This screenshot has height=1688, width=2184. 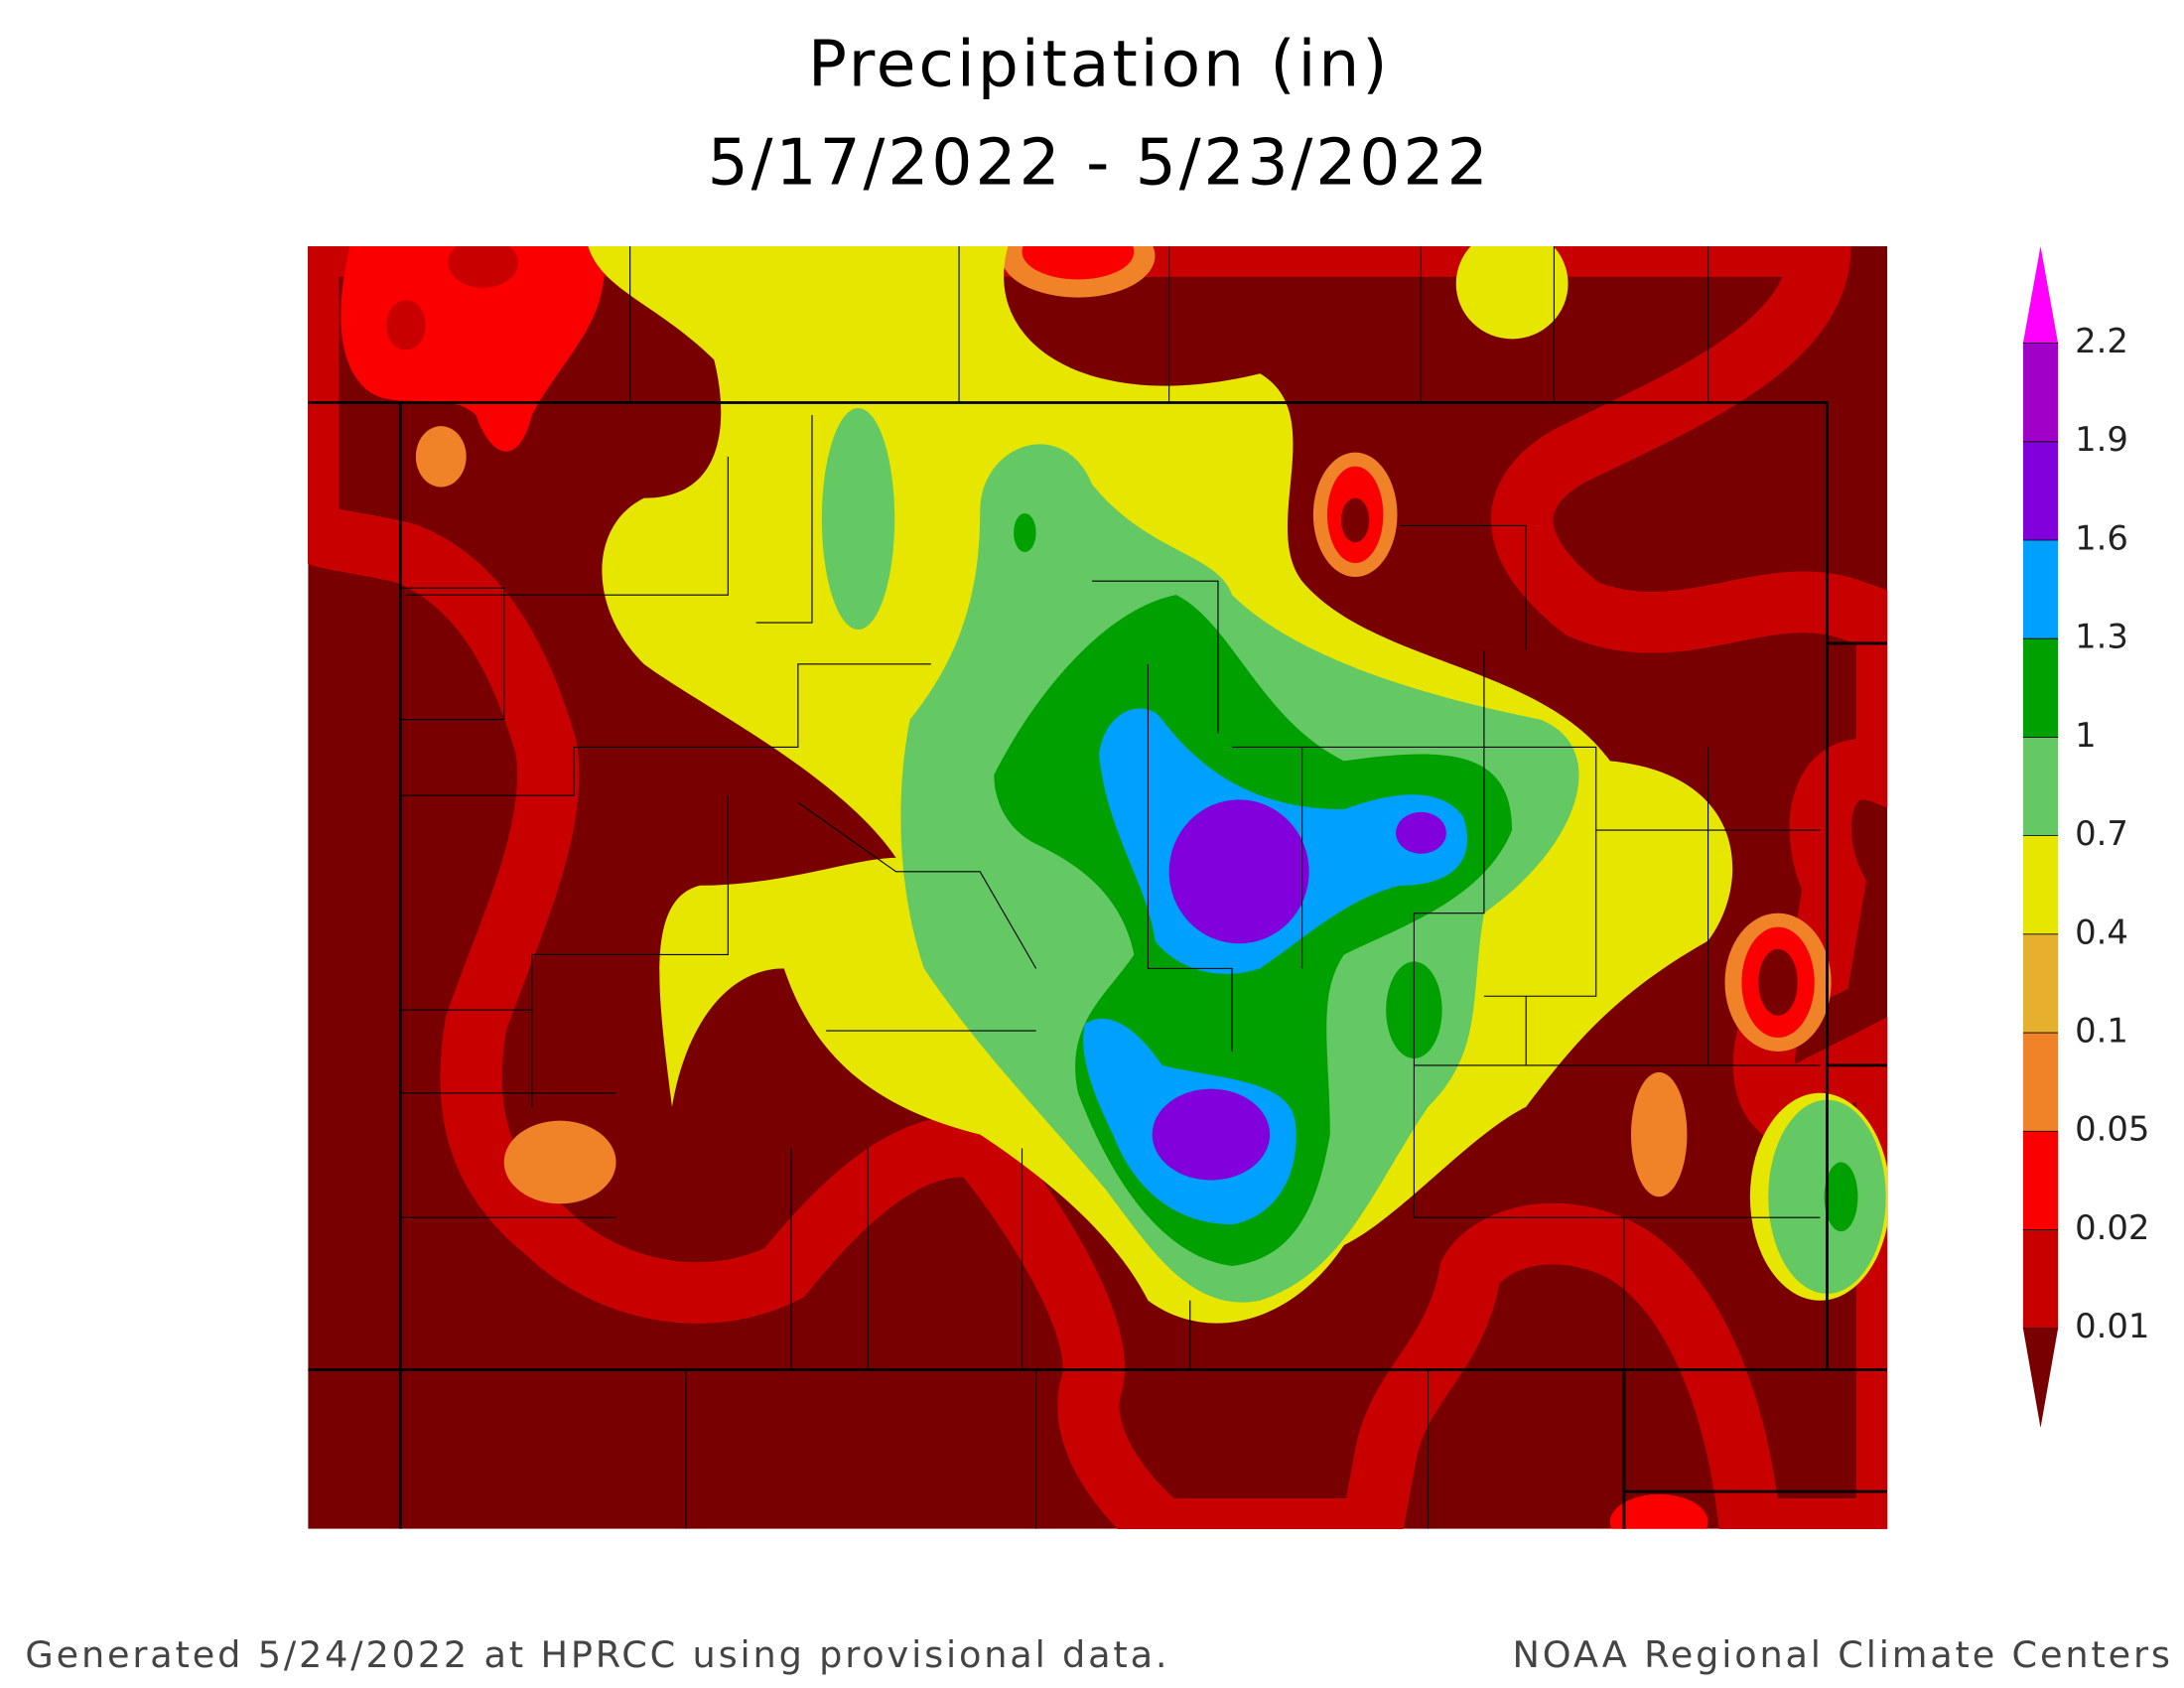 I want to click on legend-label: 0.02, so click(x=2112, y=1227).